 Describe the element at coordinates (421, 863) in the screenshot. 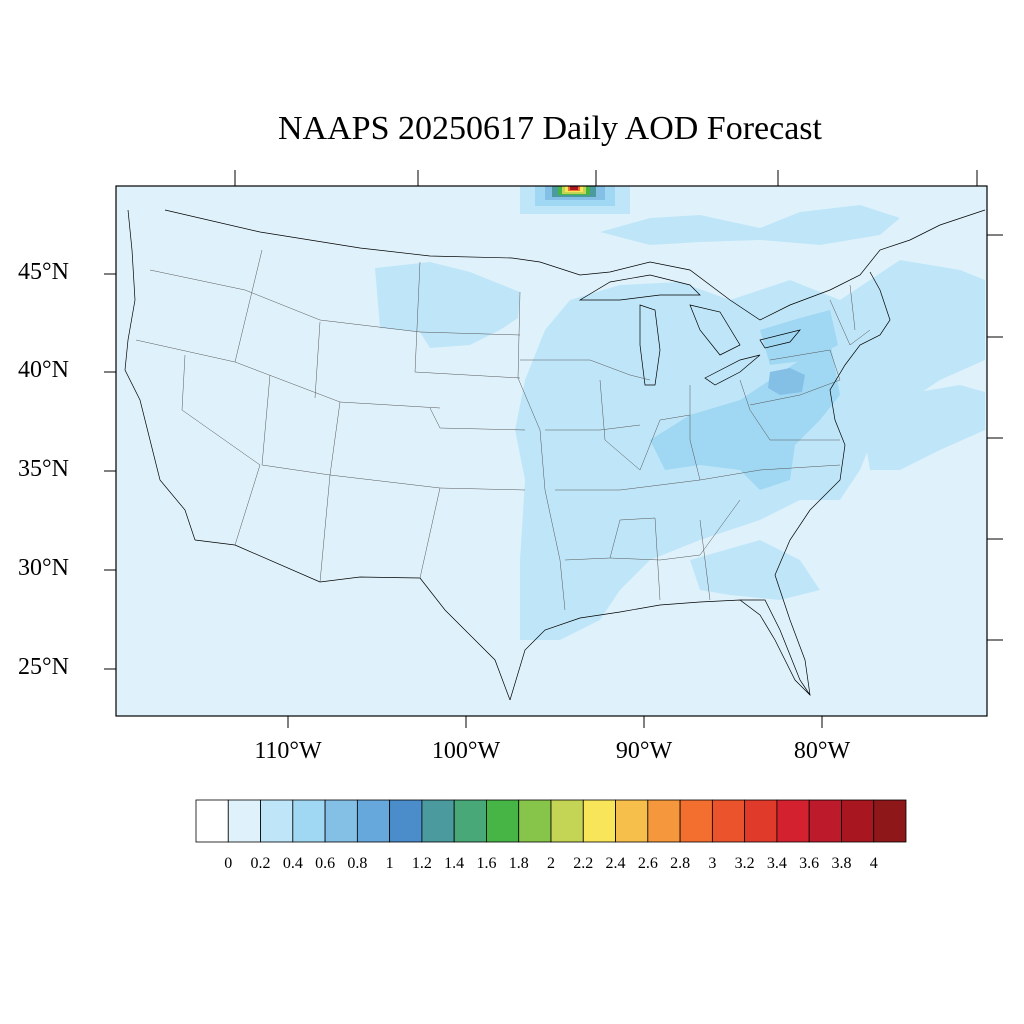

I see `colorbar-tick-label: 1.2` at that location.